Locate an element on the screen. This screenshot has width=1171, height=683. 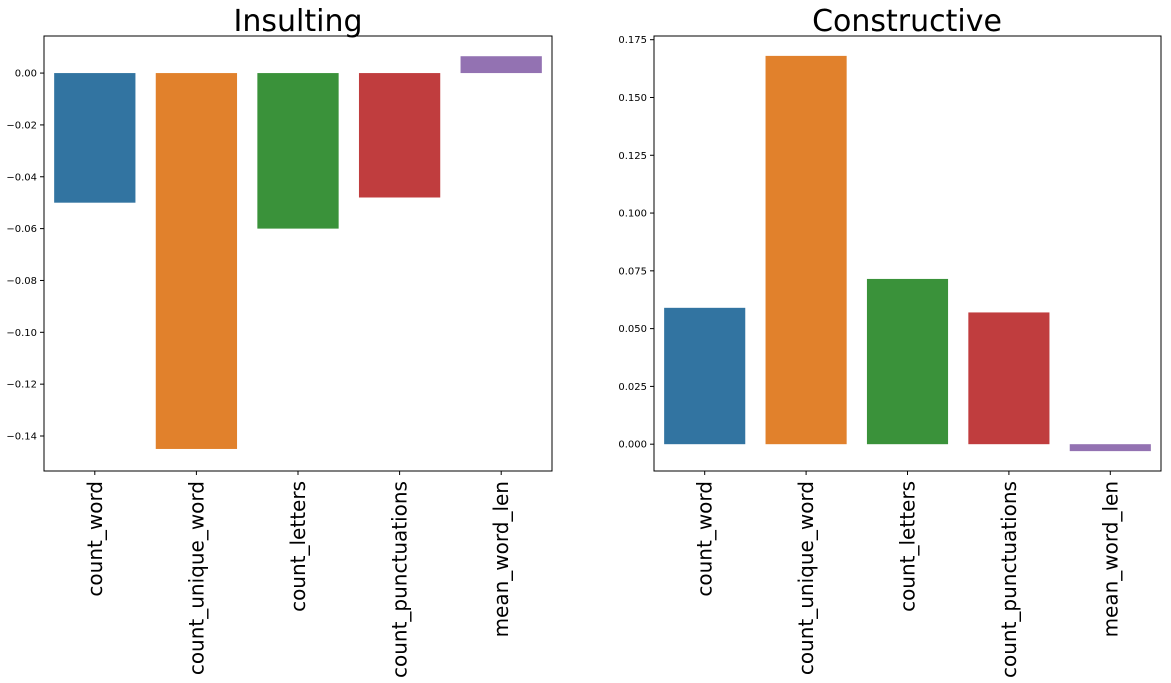
y-tick-label: 0.000 is located at coordinates (632, 445).